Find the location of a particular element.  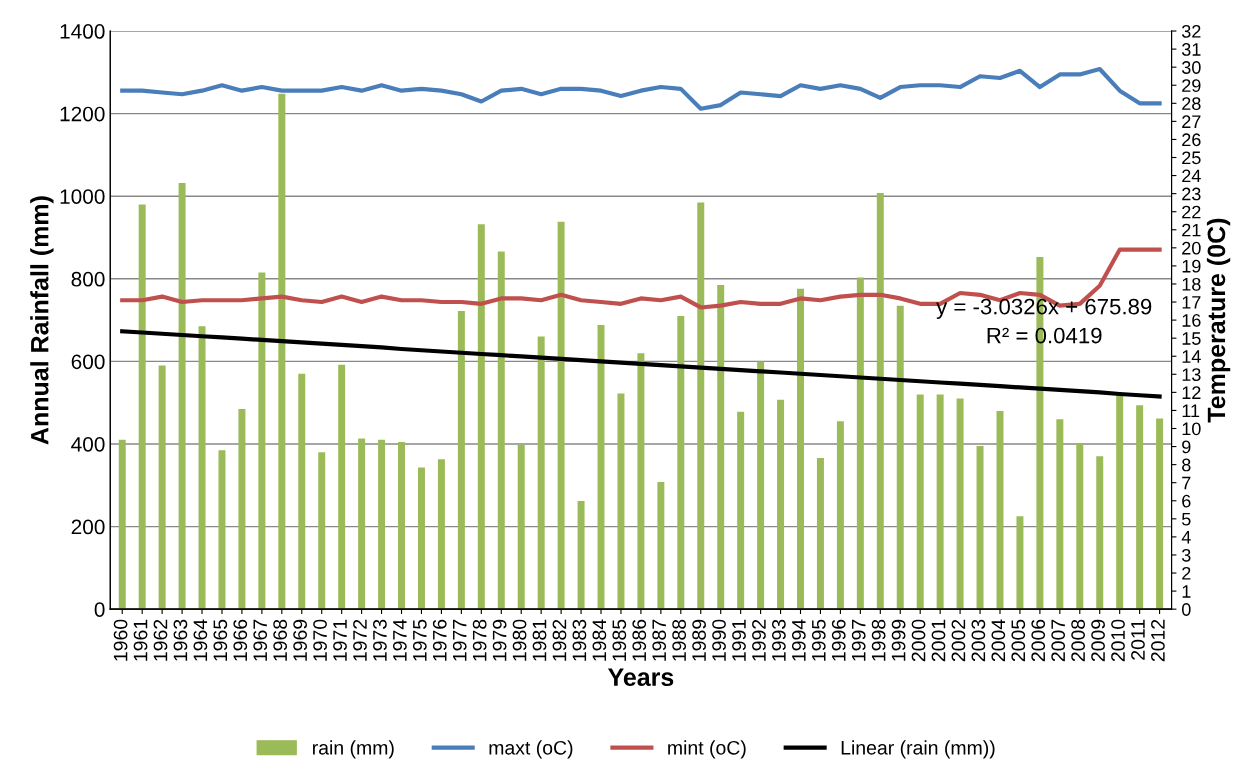

x-tick-label: 1986 is located at coordinates (639, 640).